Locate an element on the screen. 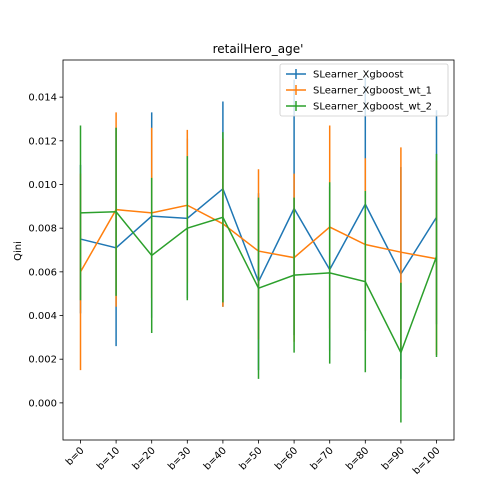  y-tick-label: 0.000 is located at coordinates (42, 403).